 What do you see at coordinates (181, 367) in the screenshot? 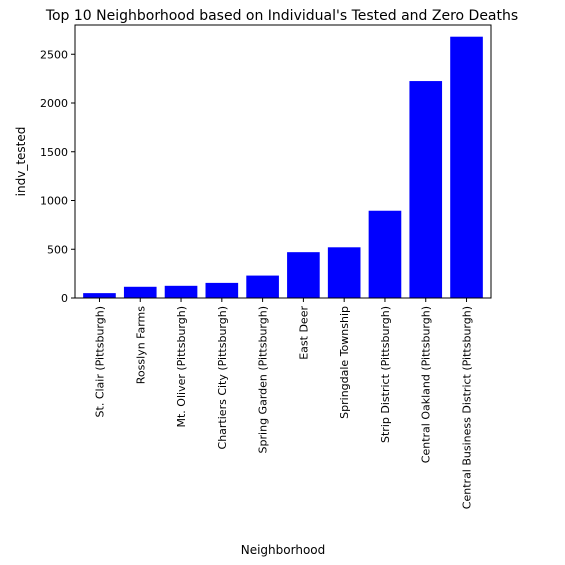
I see `x-tick-label: Mt. Oliver (Pittsburgh)` at bounding box center [181, 367].